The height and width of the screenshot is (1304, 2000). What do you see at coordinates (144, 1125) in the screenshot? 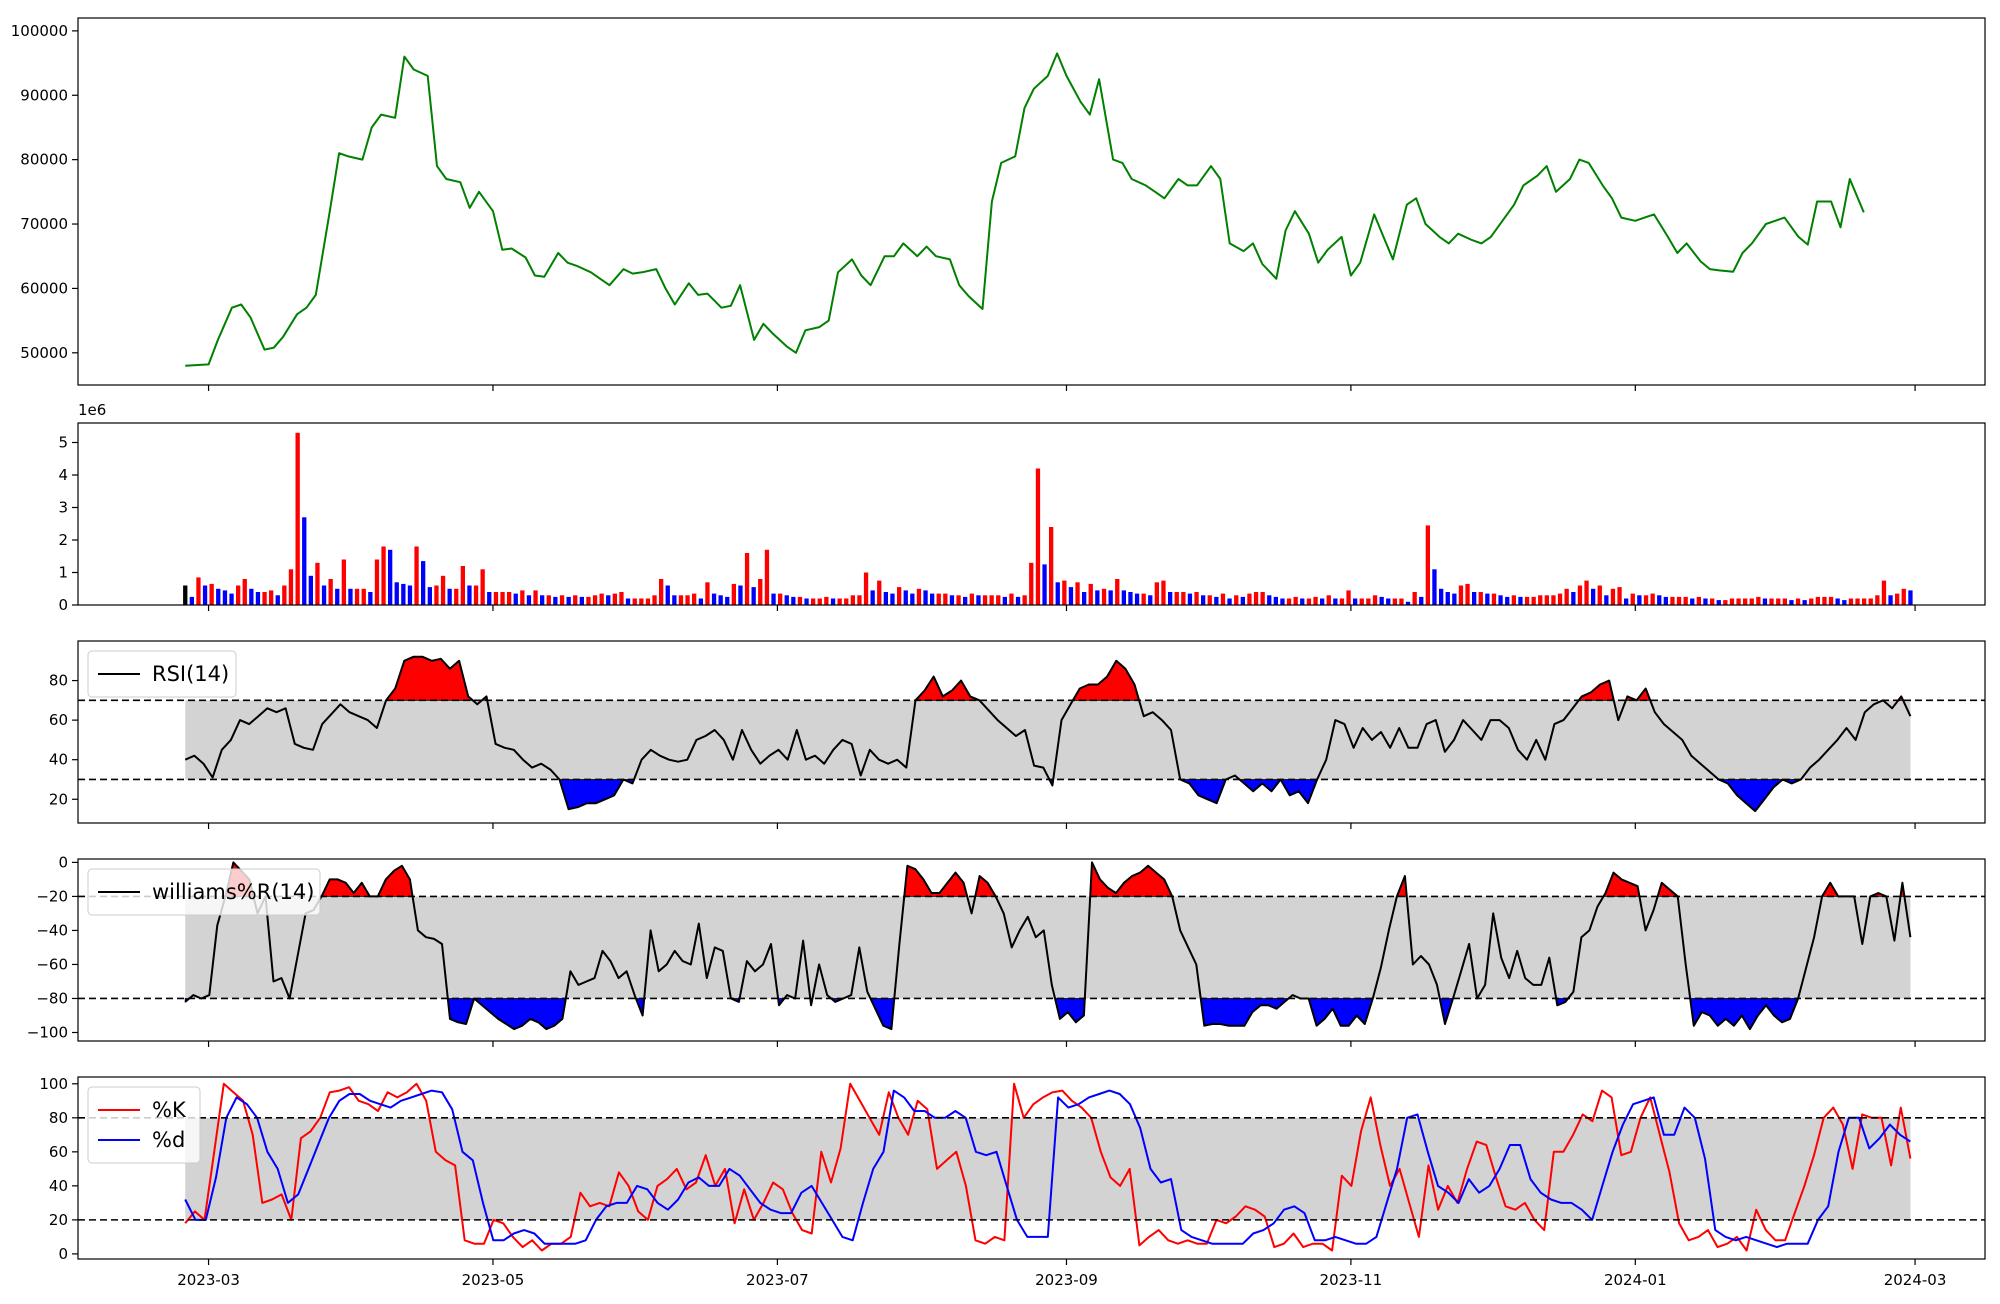
I see `stochastic-legend` at bounding box center [144, 1125].